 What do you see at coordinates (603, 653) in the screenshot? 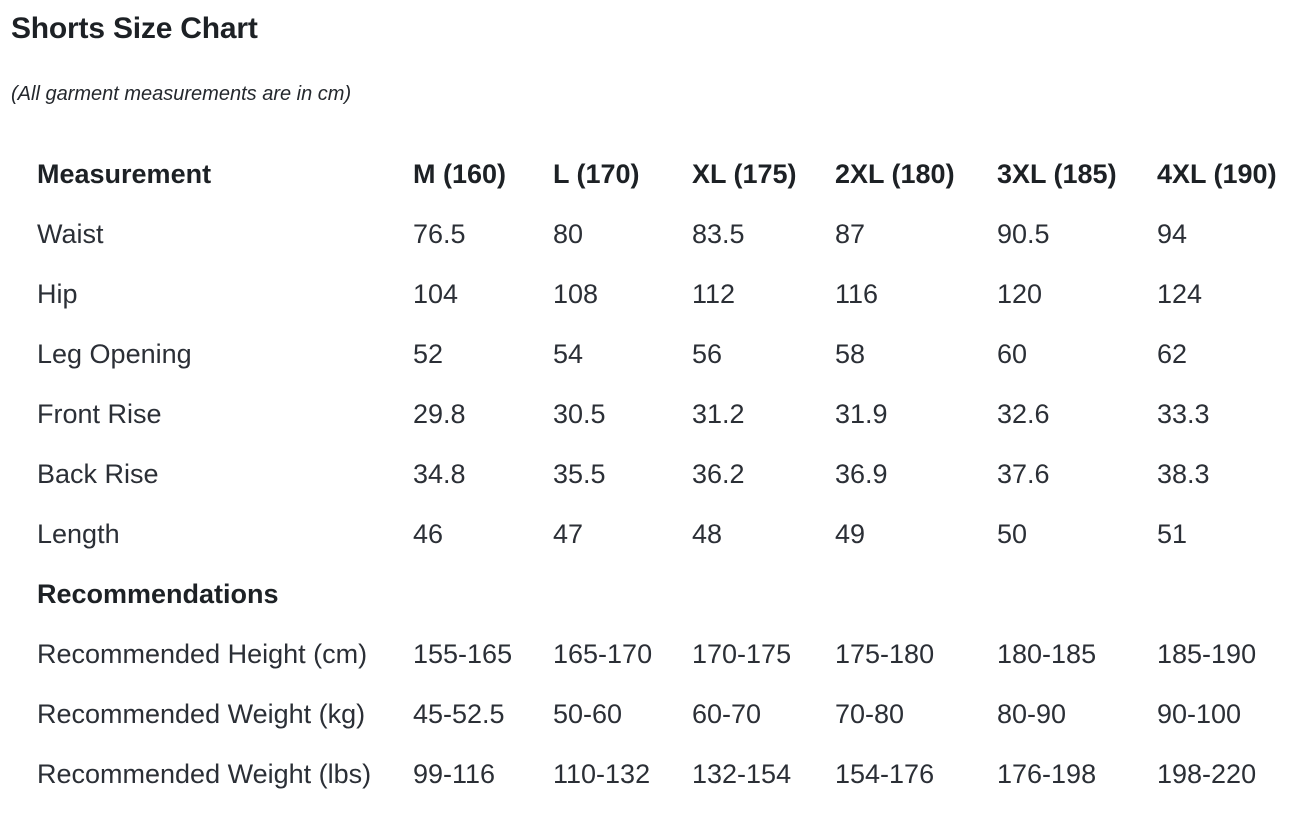
I see `value-cell: 165-170` at bounding box center [603, 653].